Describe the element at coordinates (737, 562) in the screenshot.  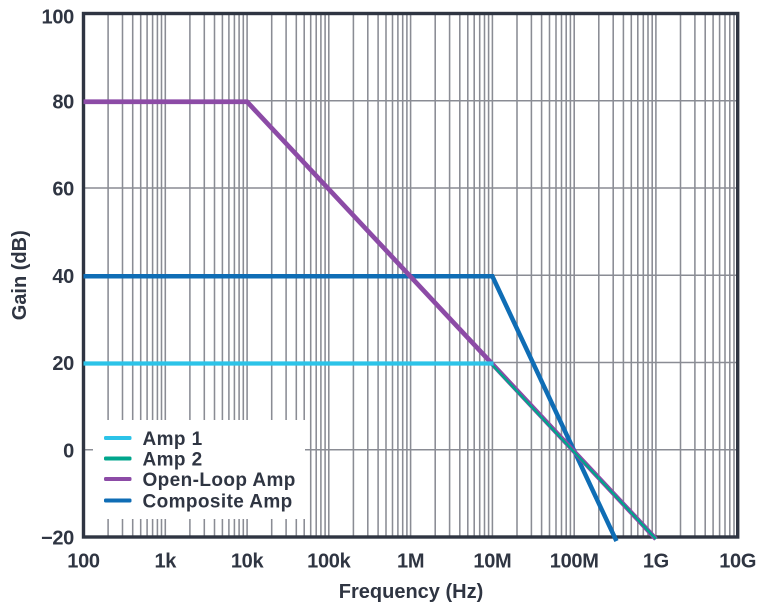
I see `svg-text: 10G` at that location.